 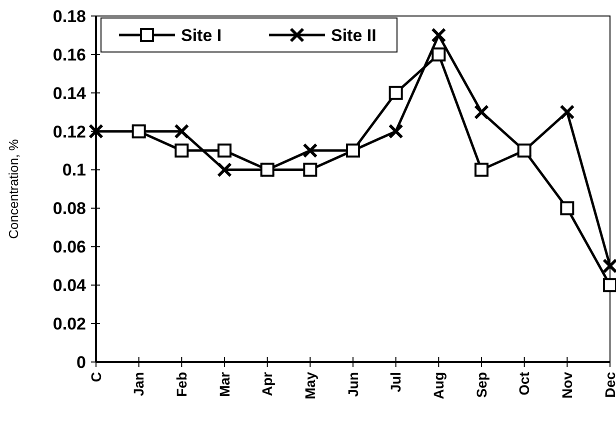 What do you see at coordinates (567, 385) in the screenshot?
I see `x-tick-label: Nov` at bounding box center [567, 385].